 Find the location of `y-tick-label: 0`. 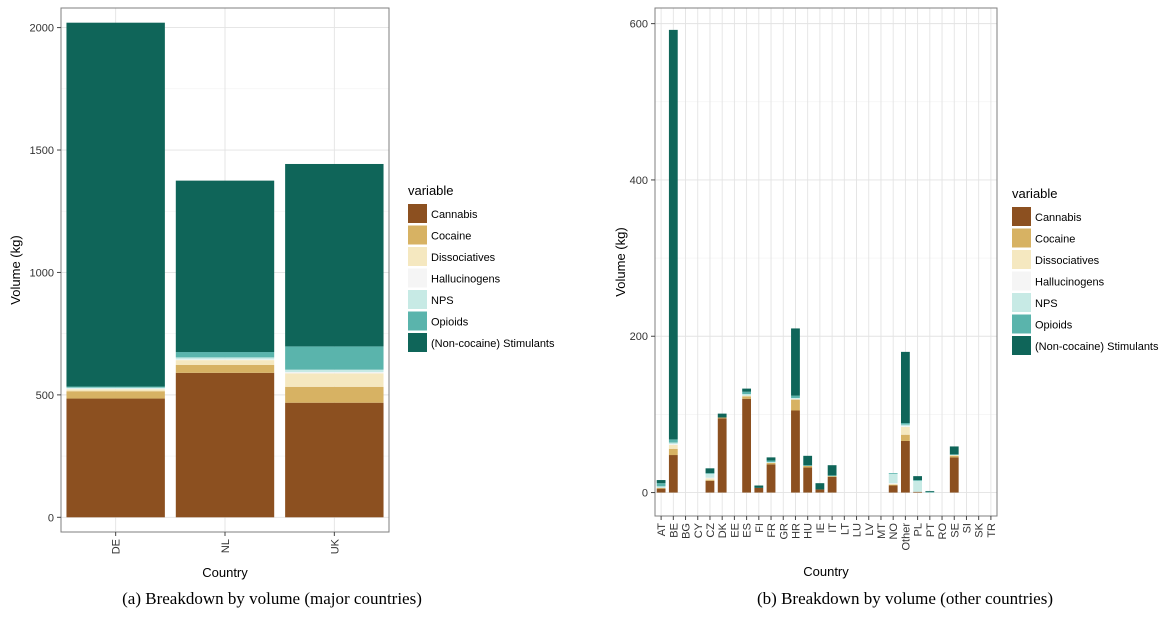

y-tick-label: 0 is located at coordinates (51, 518).